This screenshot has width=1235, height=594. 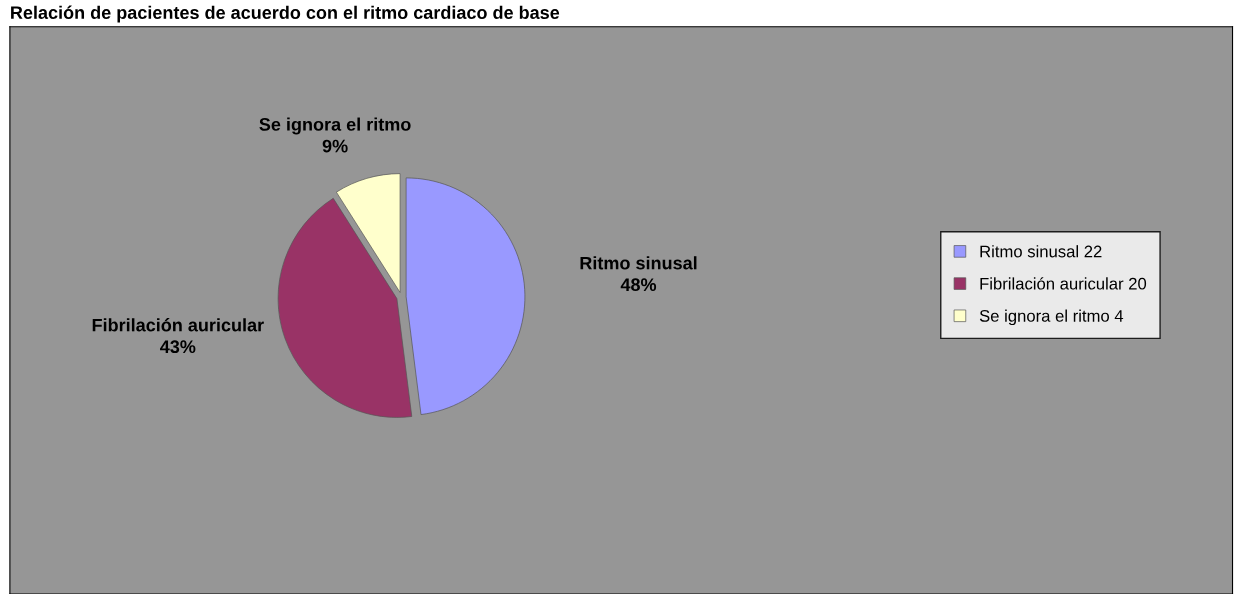 I want to click on legend-label: Se ignora el ritmo 4, so click(x=1051, y=317).